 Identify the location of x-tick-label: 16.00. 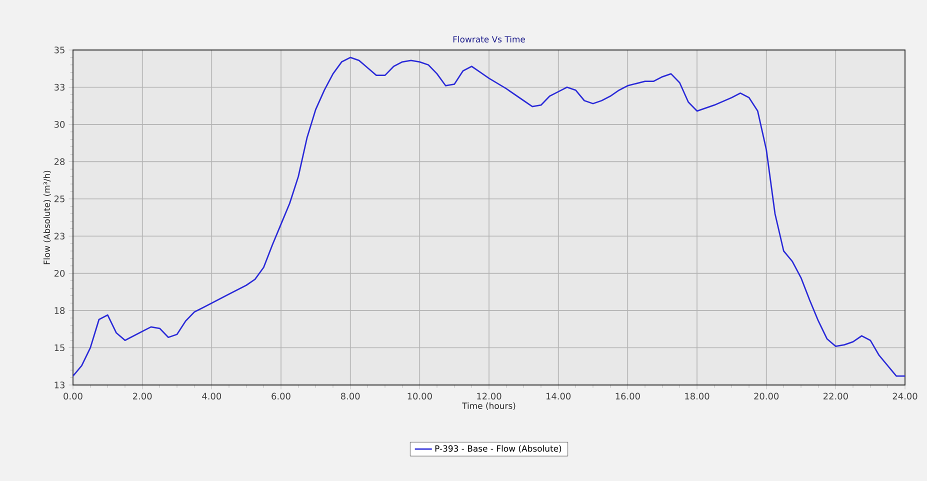
(628, 396).